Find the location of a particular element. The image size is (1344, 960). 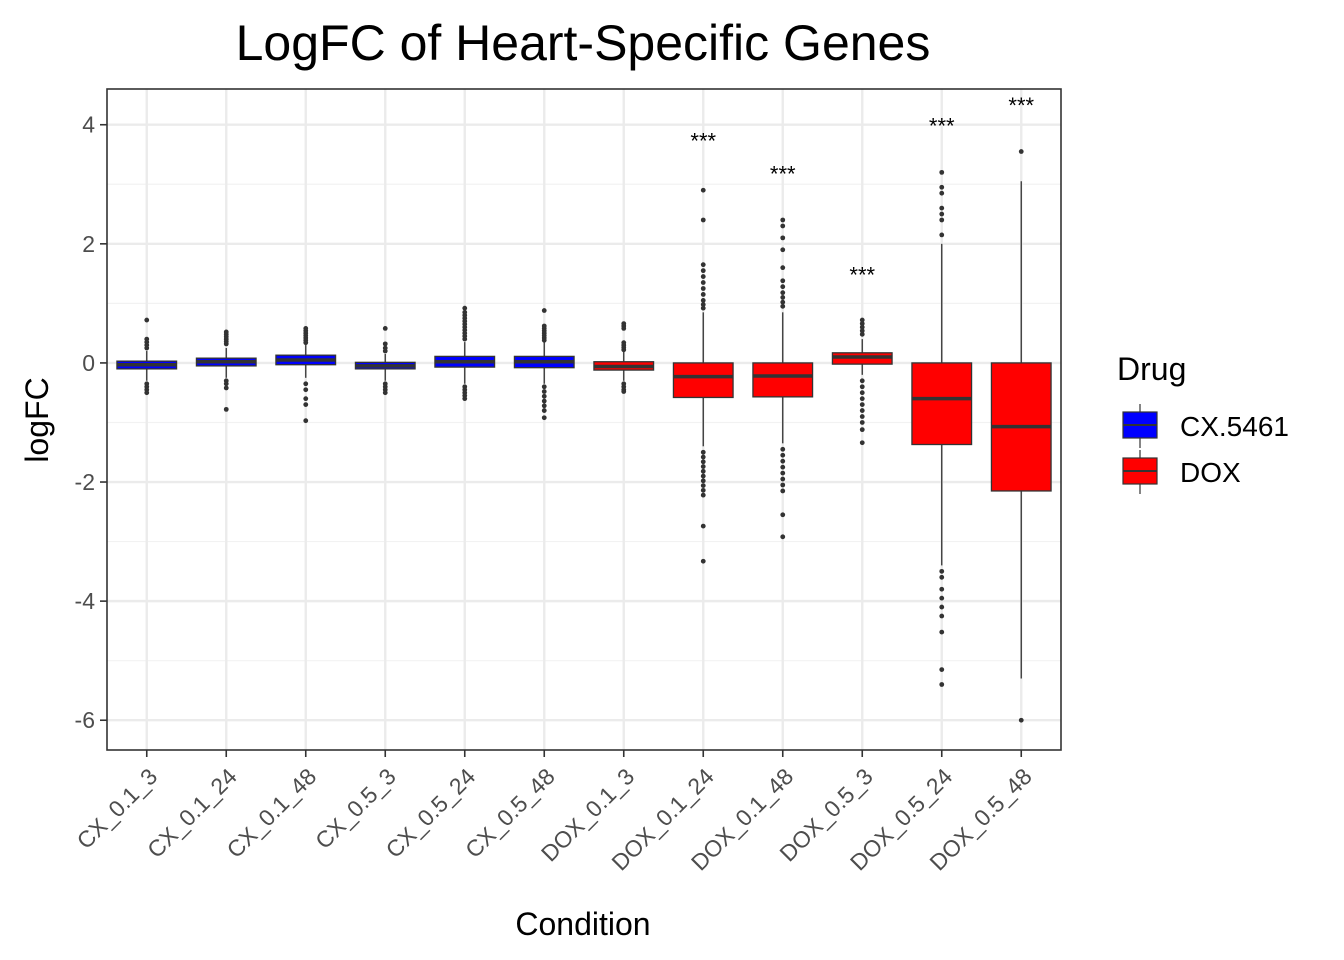

legend-item-dox: DOX is located at coordinates (1181, 472).